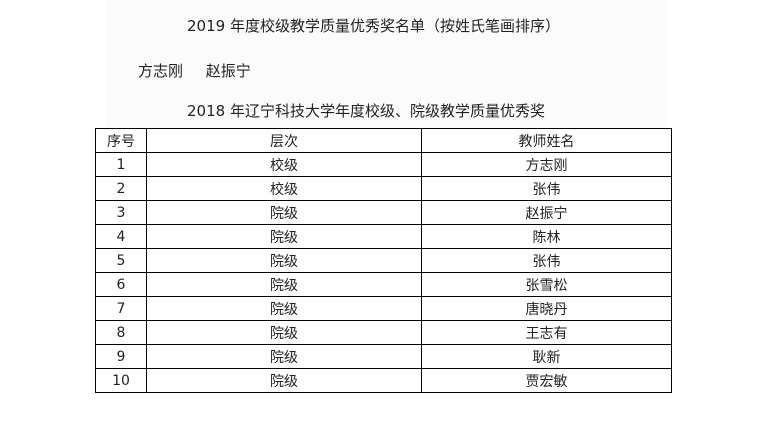  I want to click on winner-name: 方志刚, so click(161, 71).